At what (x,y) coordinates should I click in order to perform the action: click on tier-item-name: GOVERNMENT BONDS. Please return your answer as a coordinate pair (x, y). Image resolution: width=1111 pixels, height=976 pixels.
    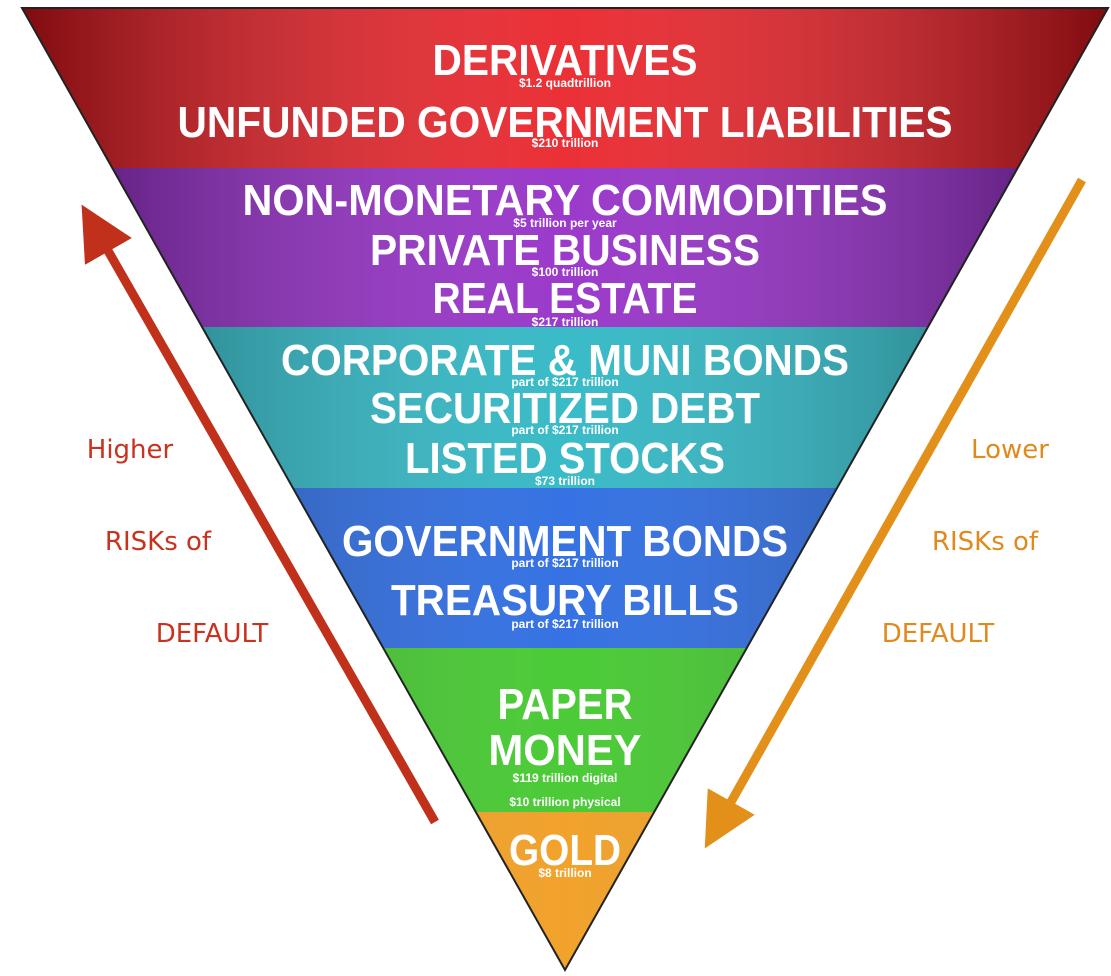
    Looking at the image, I should click on (565, 541).